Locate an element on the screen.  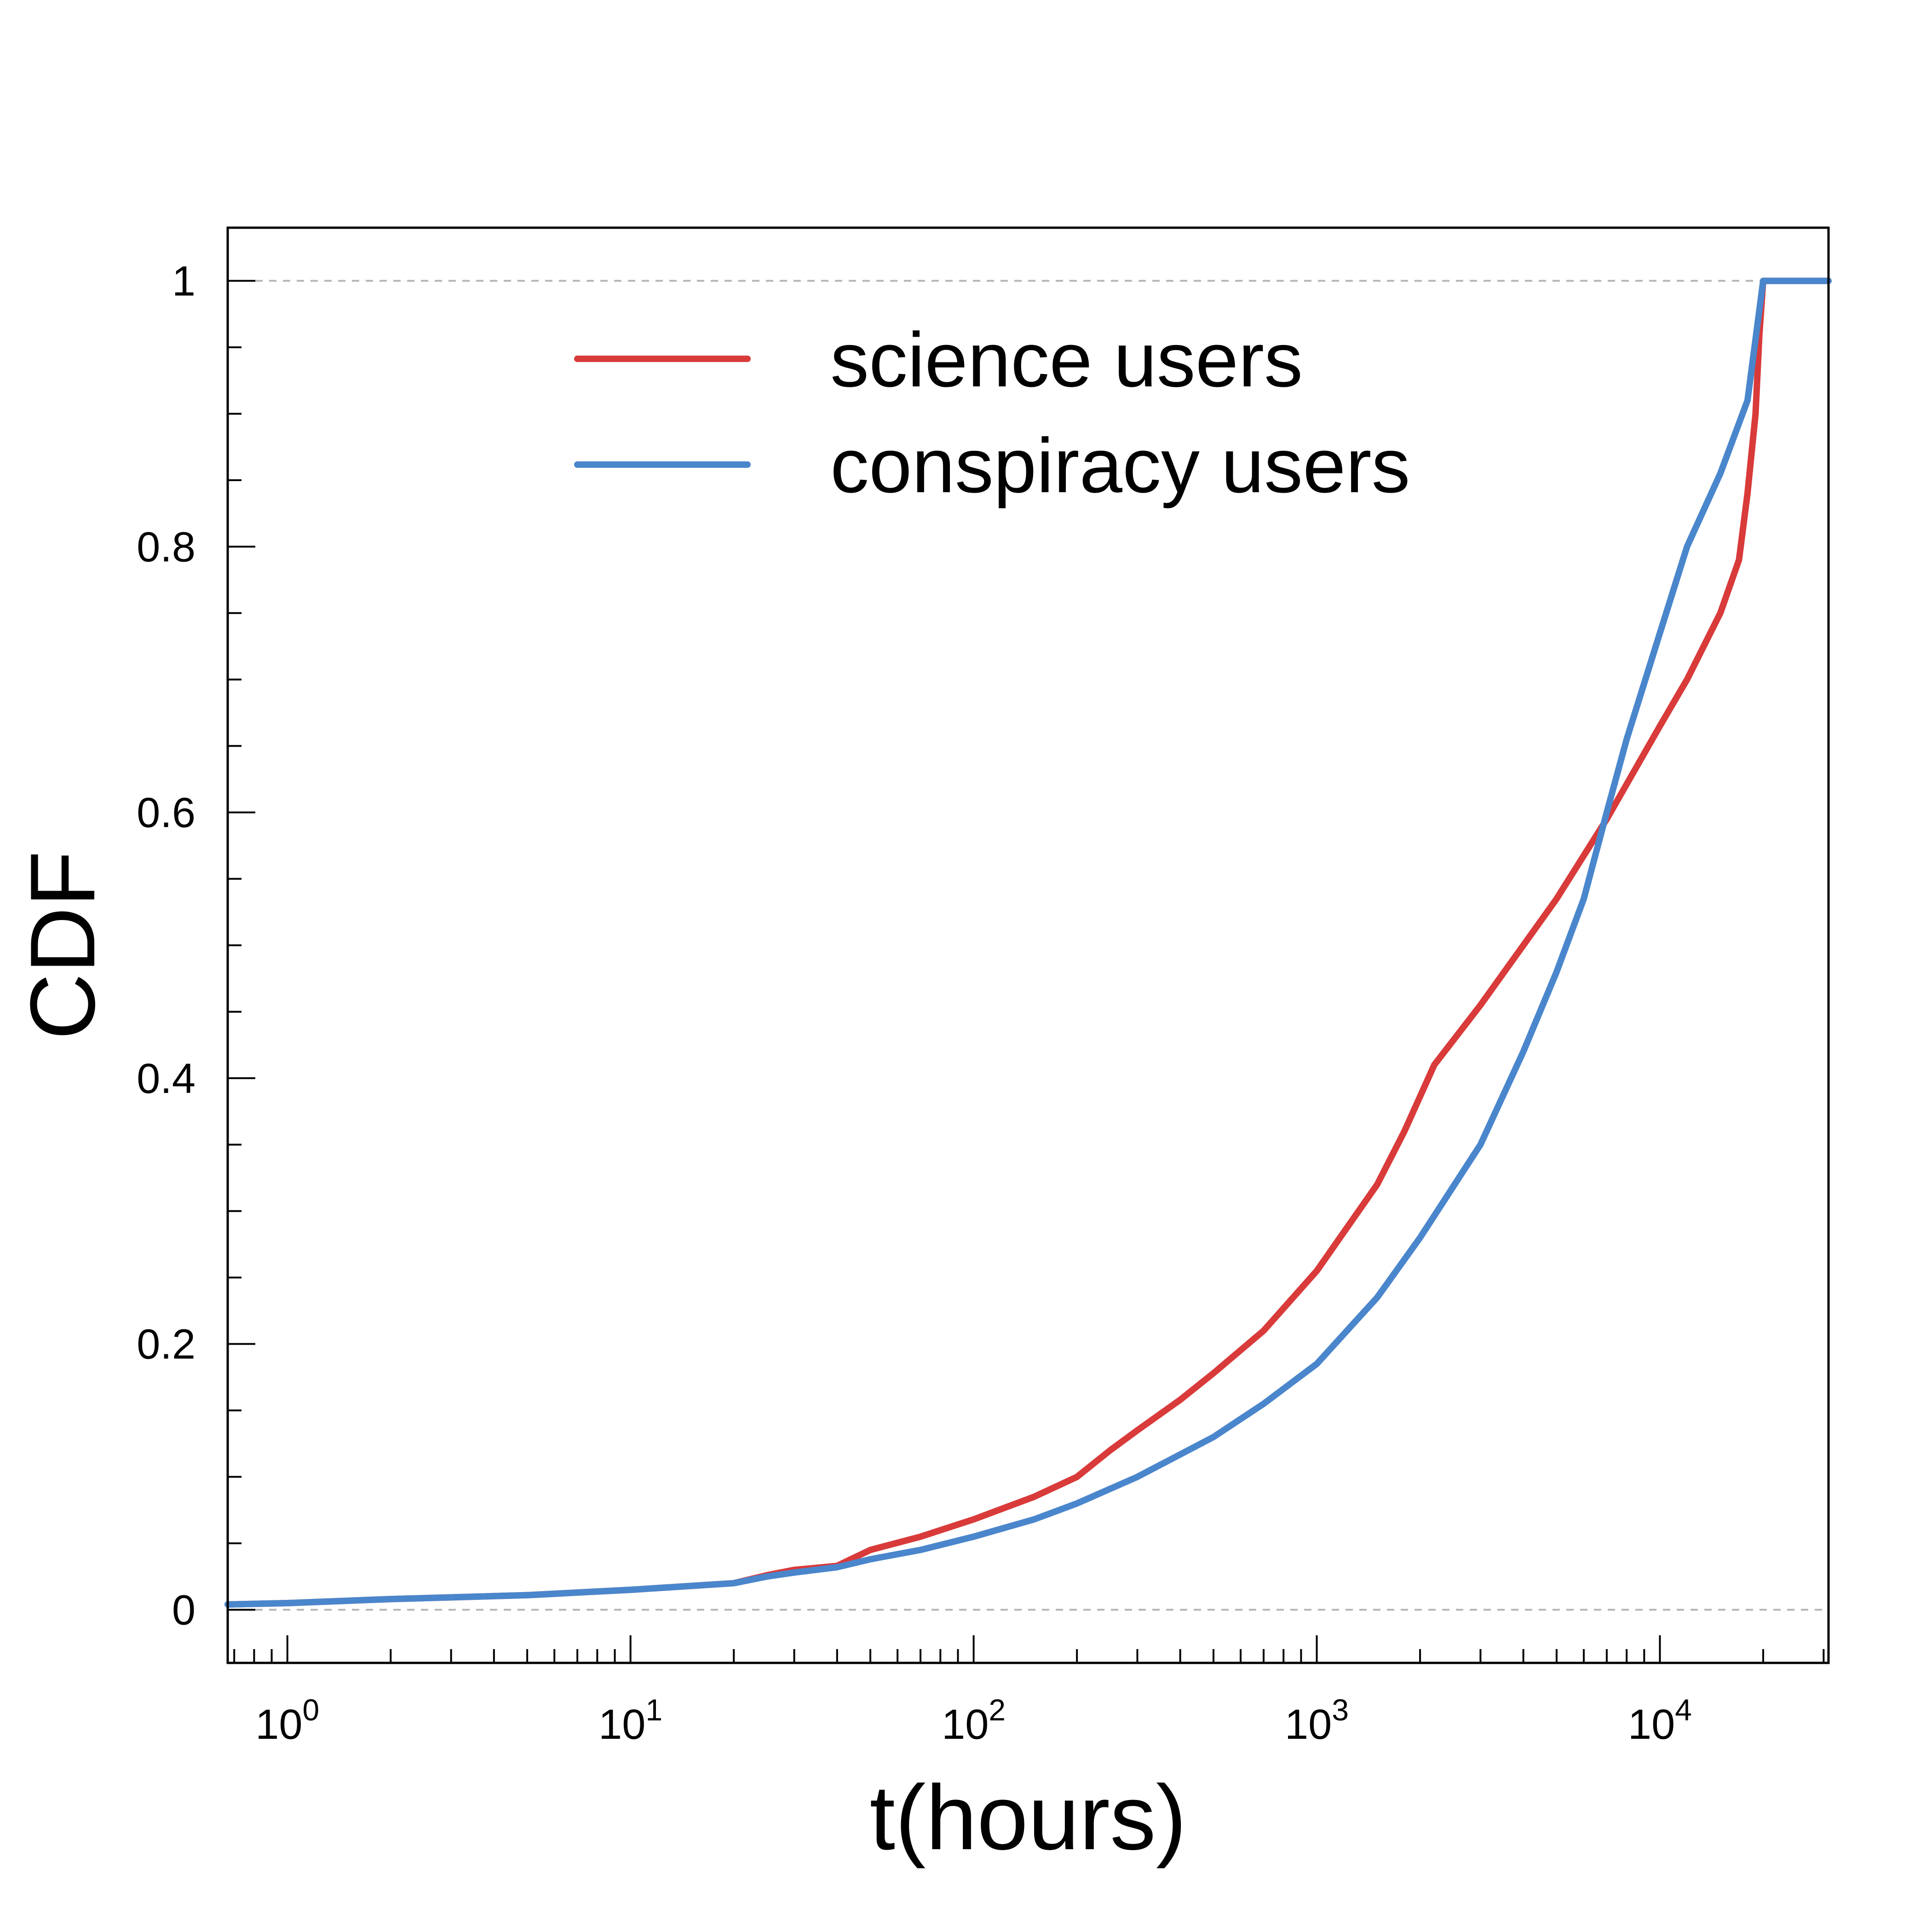
x-tick-label: 10⁰ is located at coordinates (287, 1720).